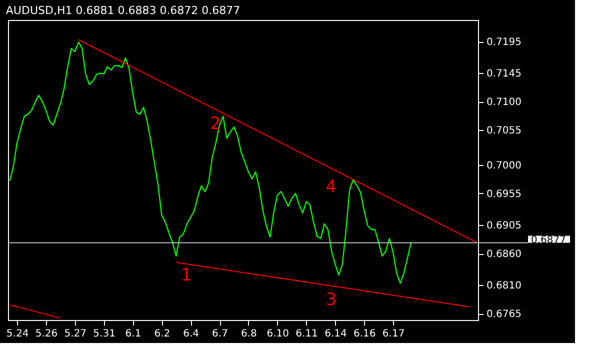 This screenshot has width=600, height=350. I want to click on x-tick-label: 6.2, so click(162, 334).